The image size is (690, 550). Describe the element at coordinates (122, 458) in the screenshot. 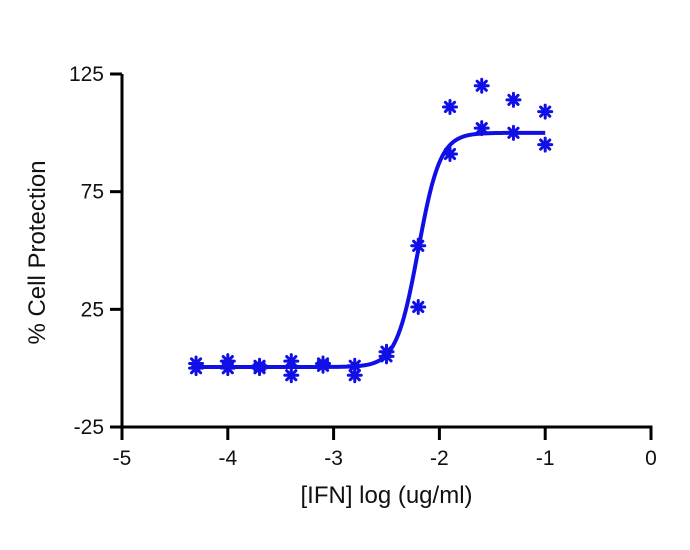

I see `x-tick-label: -5` at that location.